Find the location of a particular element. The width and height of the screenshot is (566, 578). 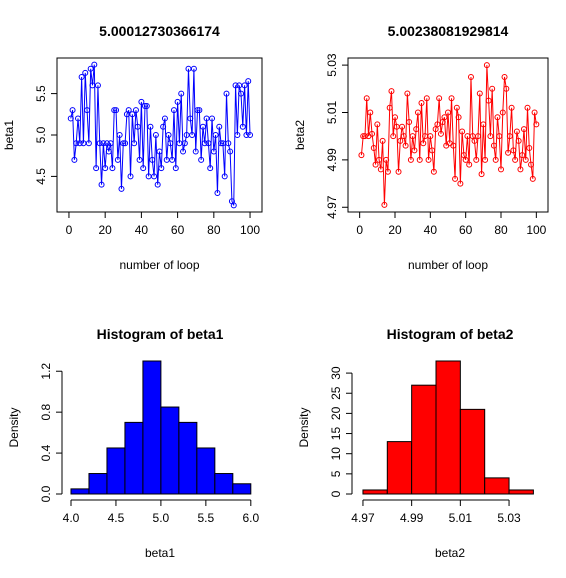

y-tick-label: 0 is located at coordinates (336, 493).